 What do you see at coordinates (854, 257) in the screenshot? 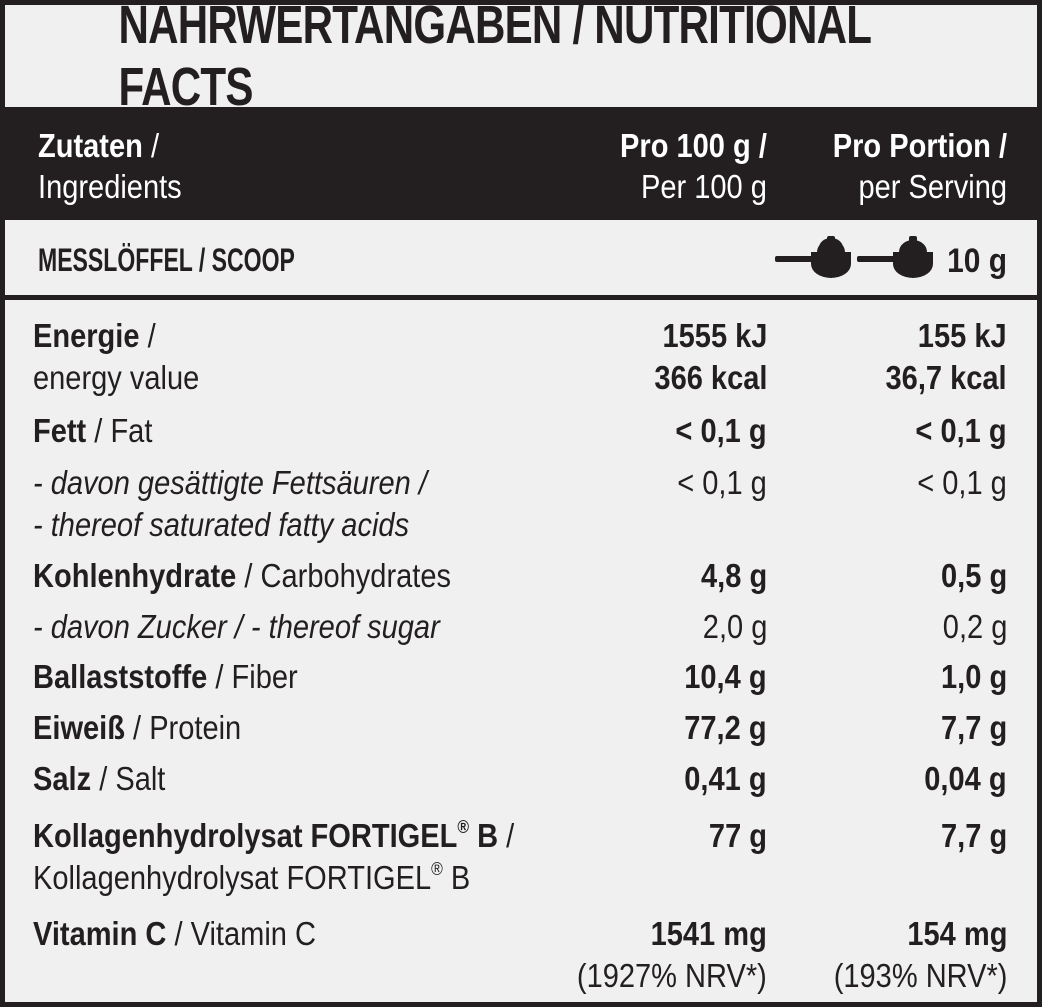
I see `scoop-icons` at bounding box center [854, 257].